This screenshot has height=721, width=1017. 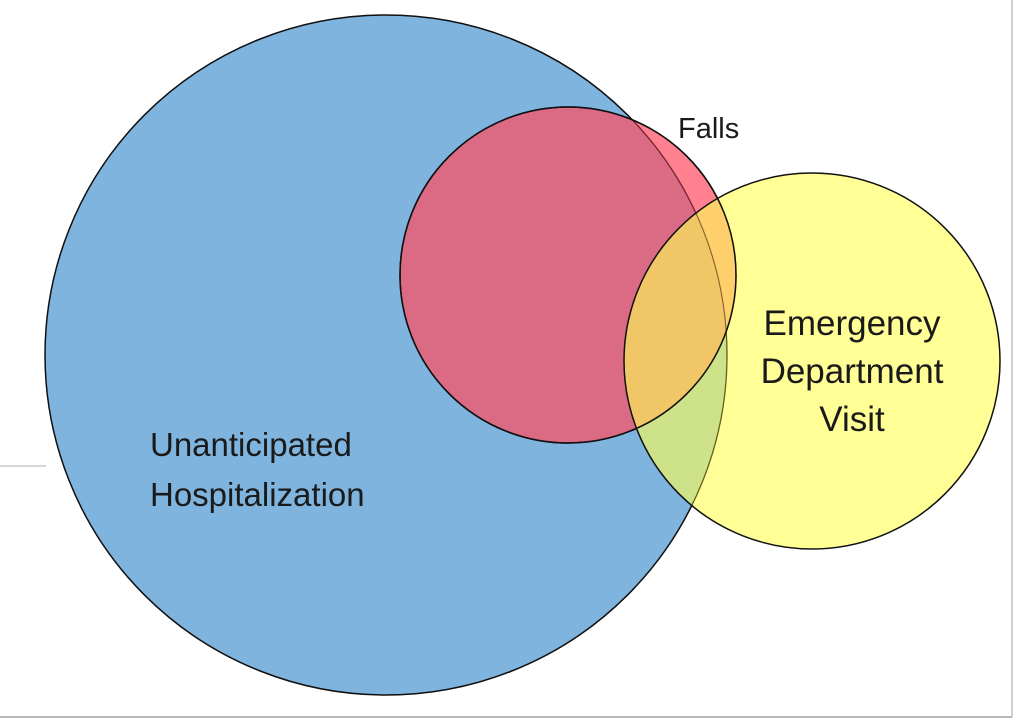 I want to click on set-label: Department, so click(x=852, y=371).